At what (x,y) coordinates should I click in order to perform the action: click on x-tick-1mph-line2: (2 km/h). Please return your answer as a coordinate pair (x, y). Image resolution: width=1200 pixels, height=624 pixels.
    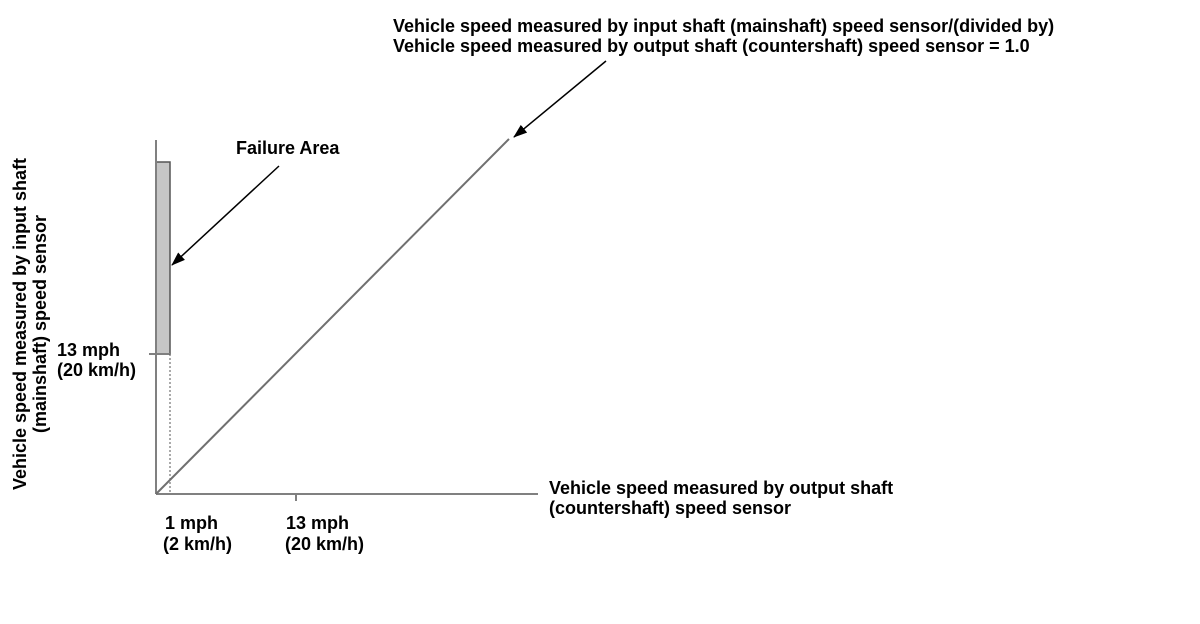
    Looking at the image, I should click on (197, 544).